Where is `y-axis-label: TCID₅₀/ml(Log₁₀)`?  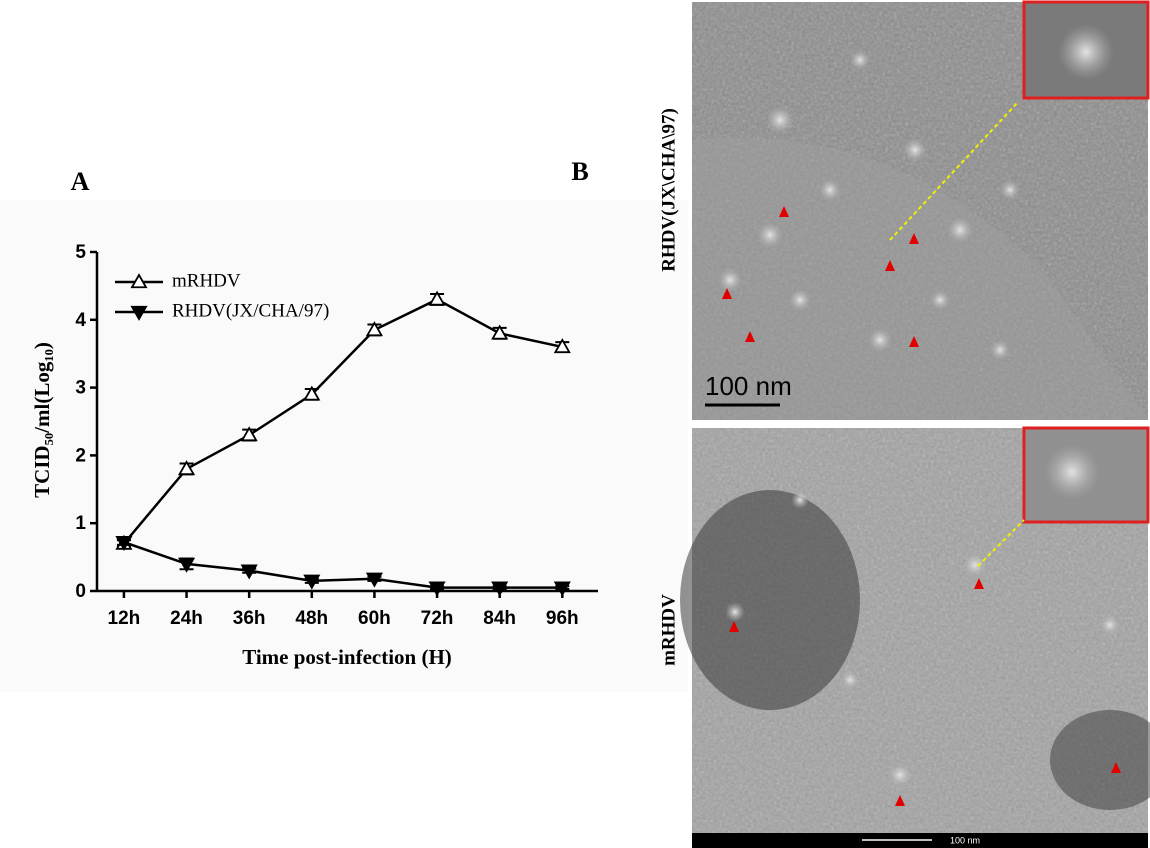
y-axis-label: TCID₅₀/ml(Log₁₀) is located at coordinates (42, 420).